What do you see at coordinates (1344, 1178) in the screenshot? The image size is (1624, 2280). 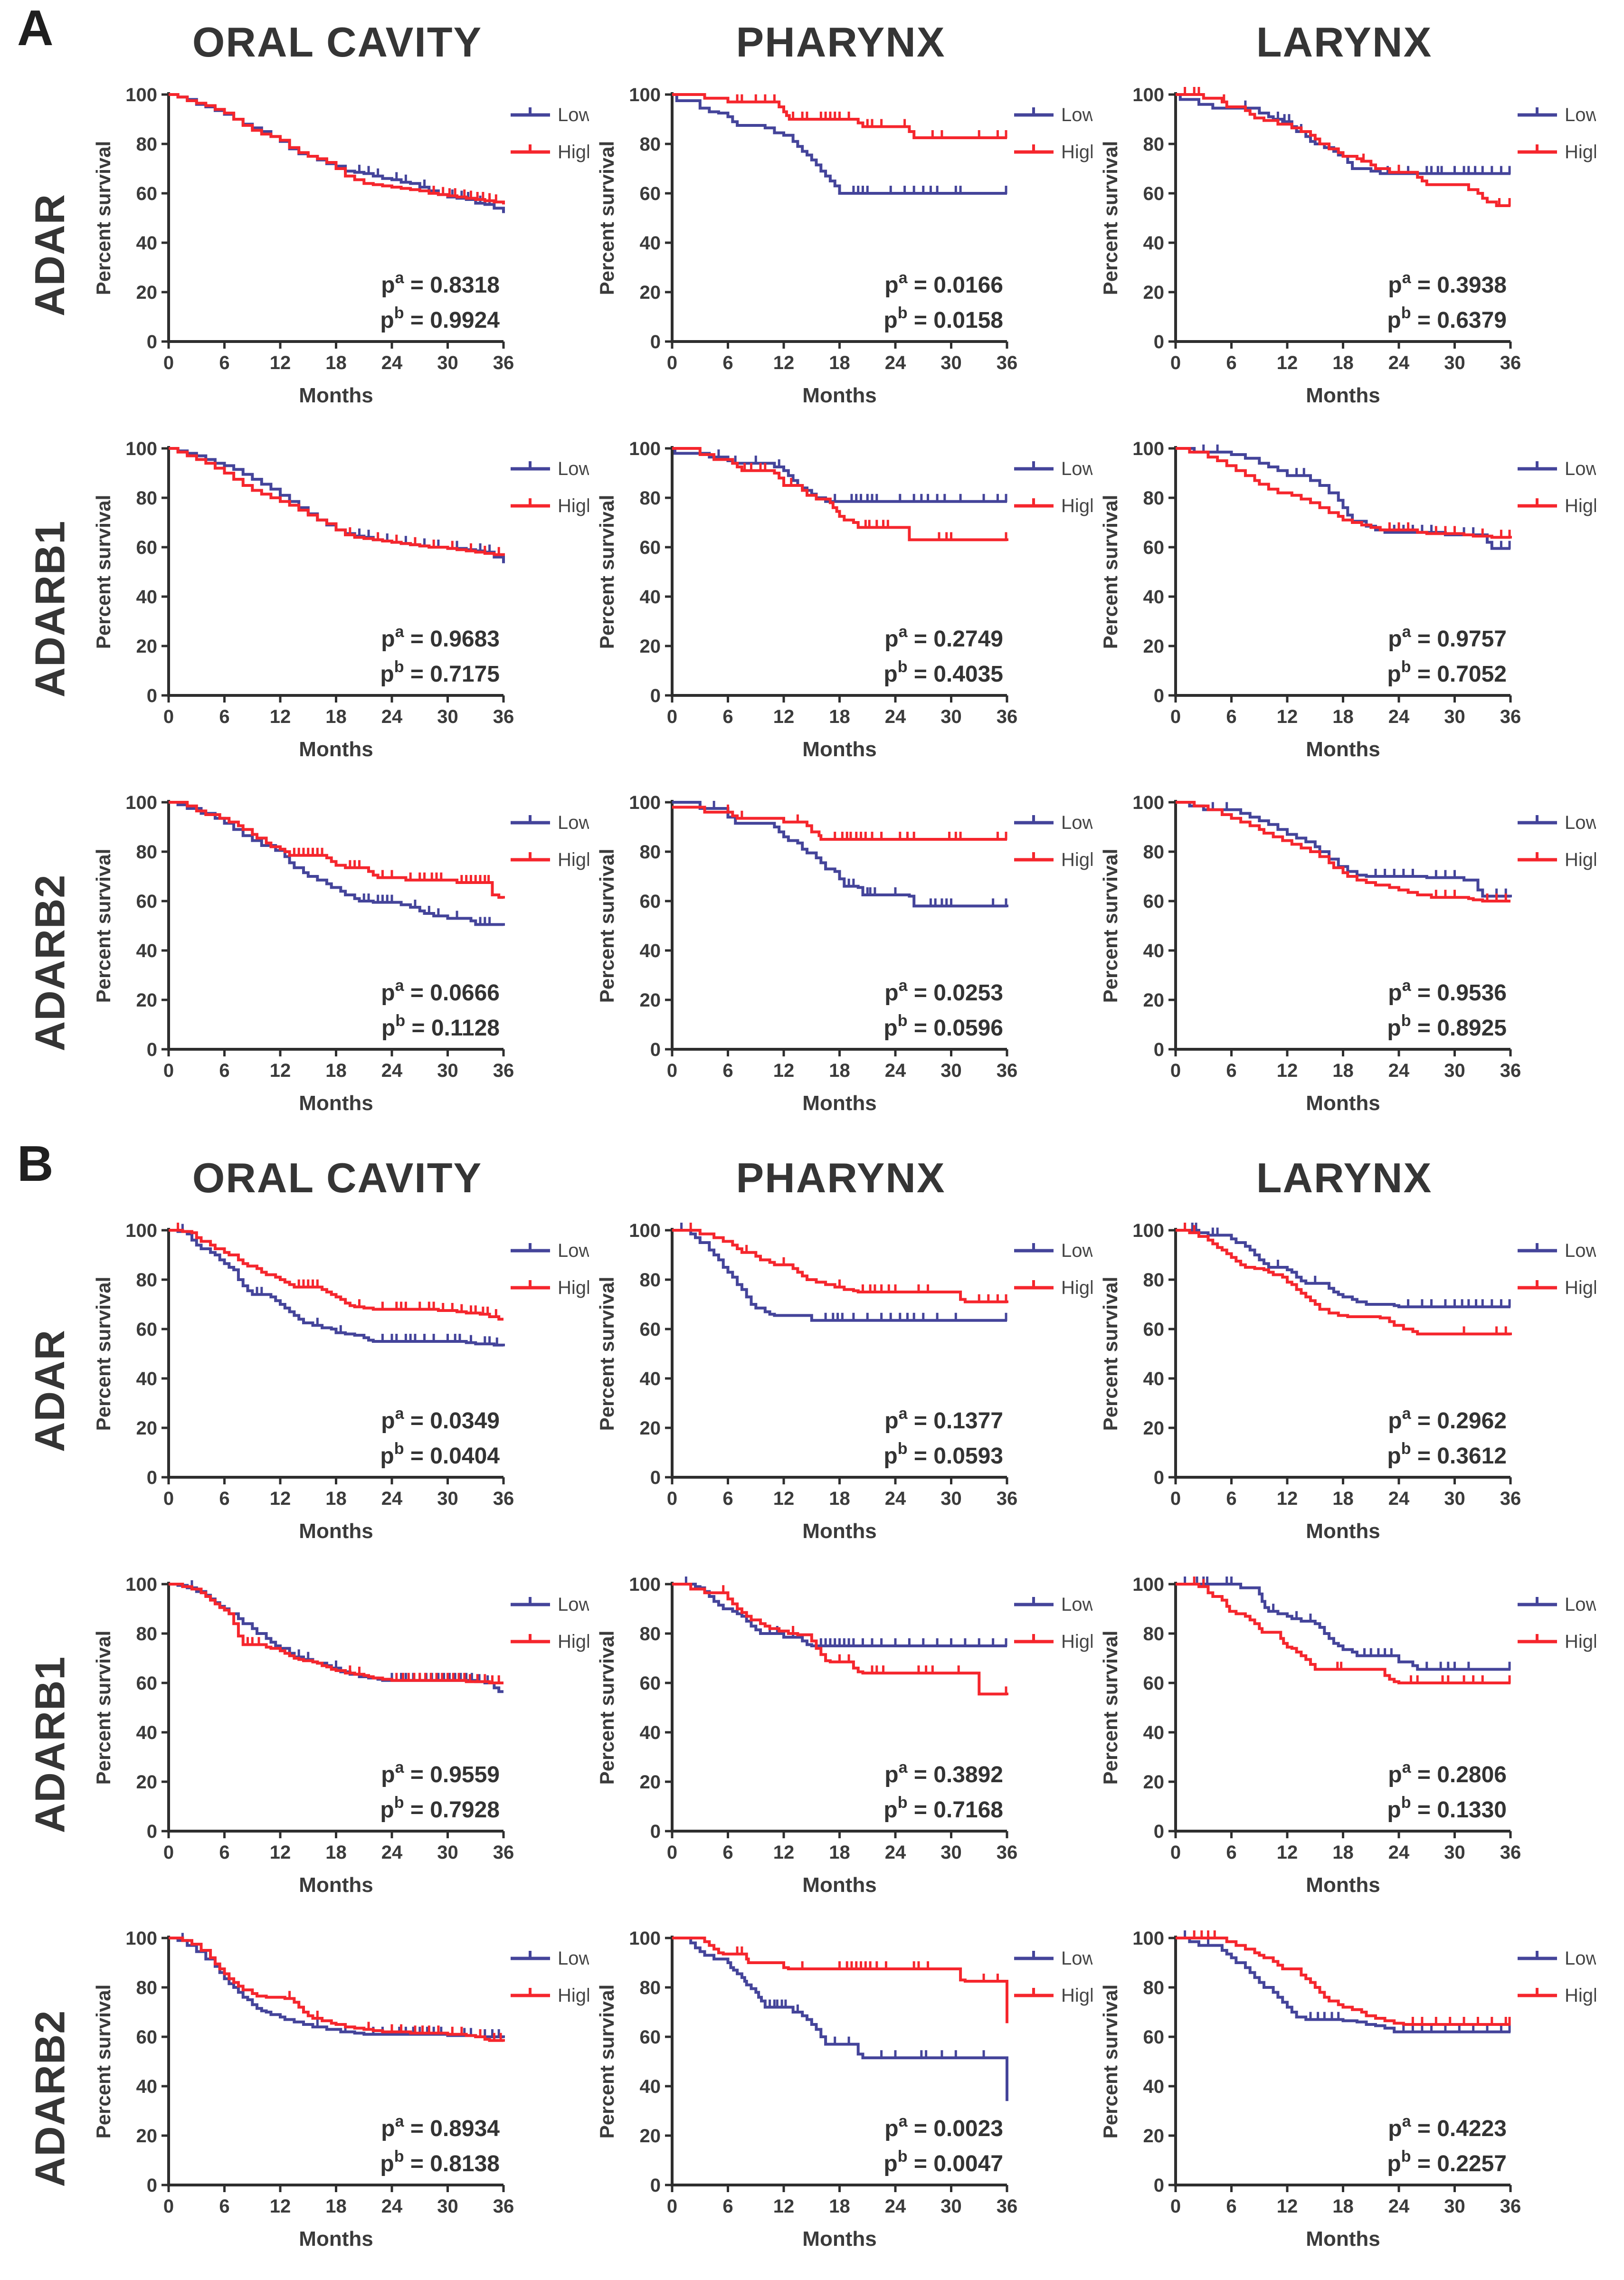 I see `column-header-larynx: LARYNX` at bounding box center [1344, 1178].